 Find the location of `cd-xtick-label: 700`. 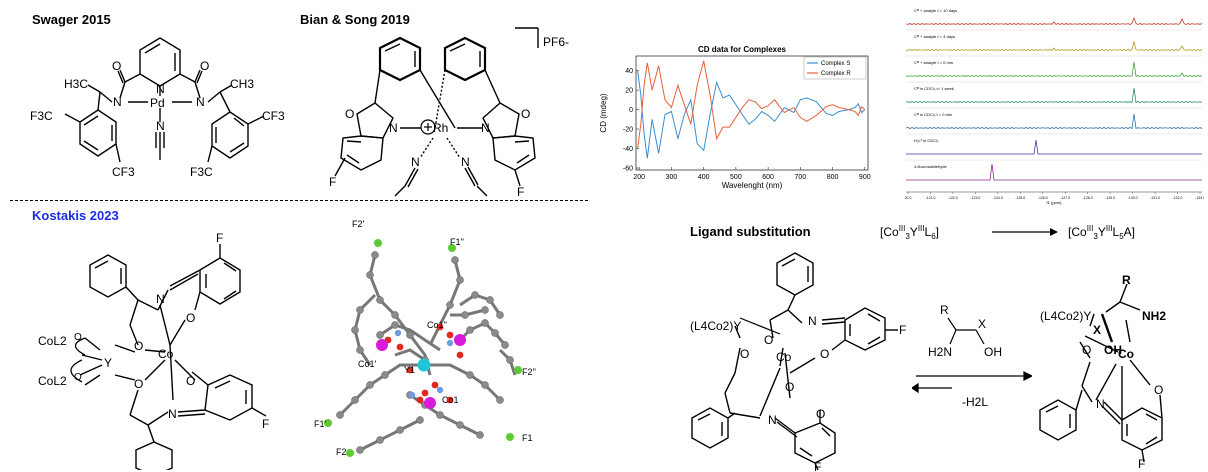

cd-xtick-label: 700 is located at coordinates (800, 177).